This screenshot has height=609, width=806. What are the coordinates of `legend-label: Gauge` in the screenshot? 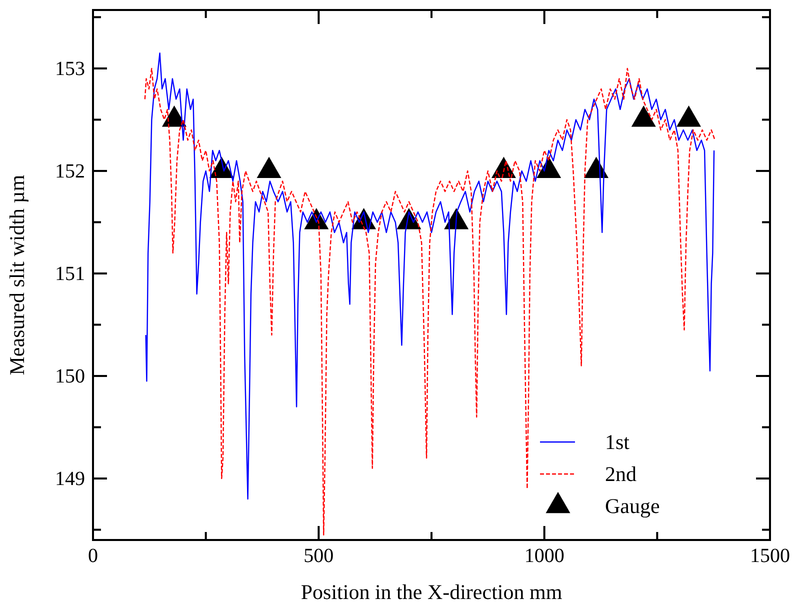 It's located at (632, 506).